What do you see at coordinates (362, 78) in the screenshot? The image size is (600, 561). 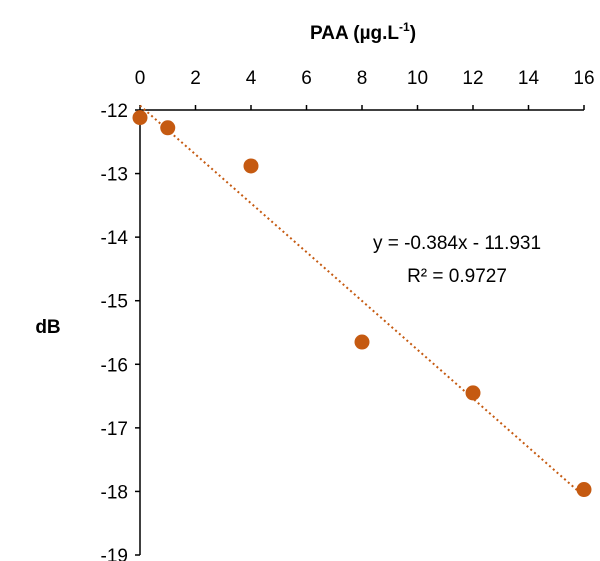 I see `x-tick-label: 8` at bounding box center [362, 78].